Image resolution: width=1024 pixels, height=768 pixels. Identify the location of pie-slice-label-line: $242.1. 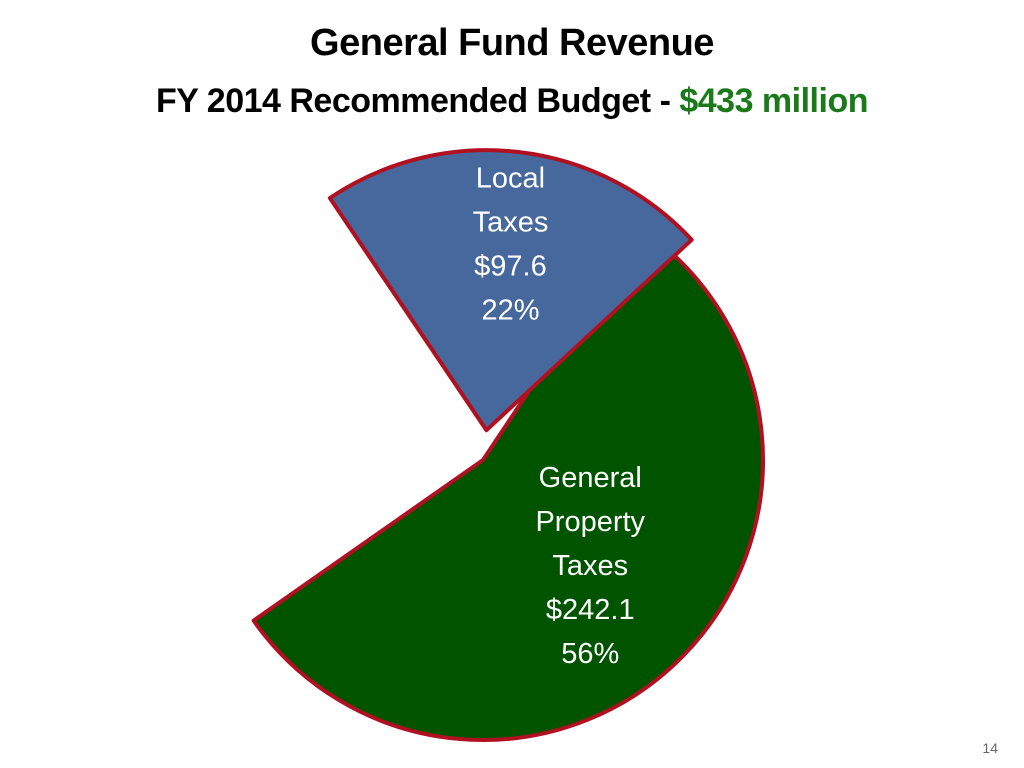
(590, 610).